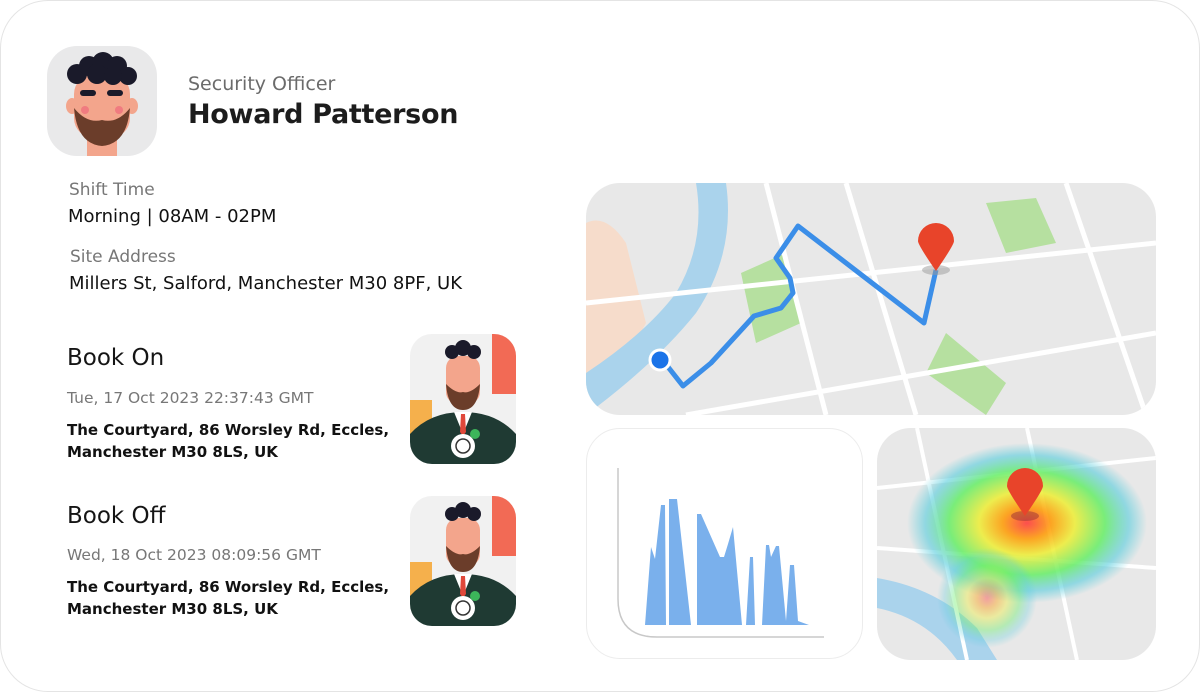 This screenshot has height=692, width=1200. I want to click on avatar, so click(102, 101).